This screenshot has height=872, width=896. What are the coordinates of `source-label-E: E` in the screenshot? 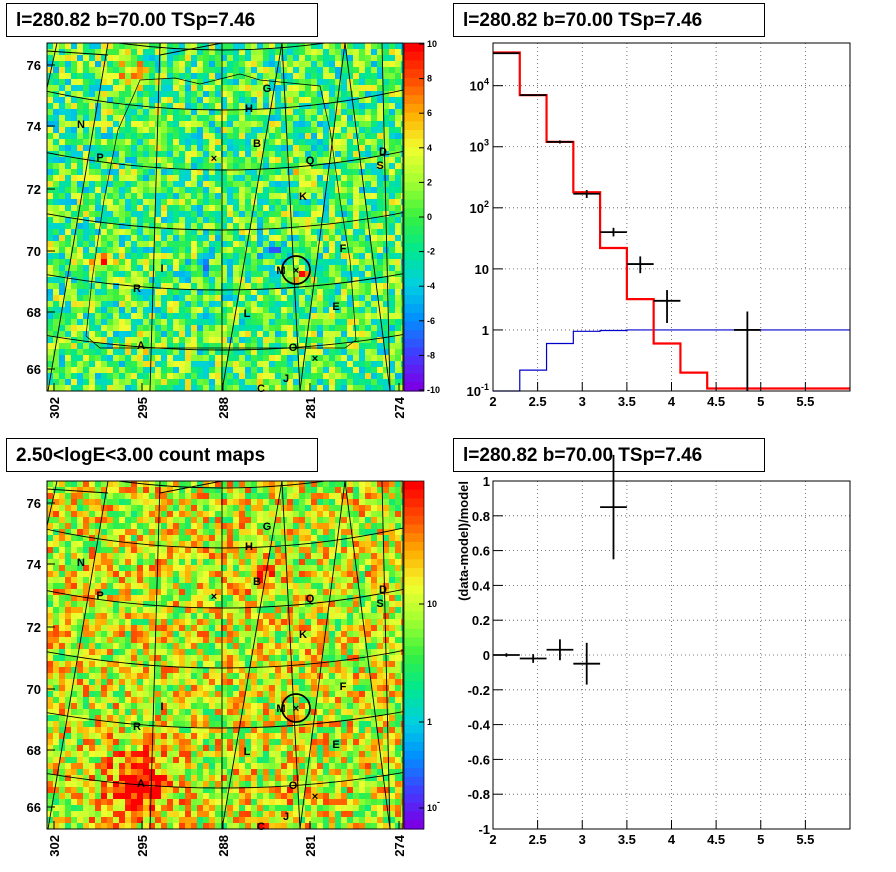 It's located at (335, 307).